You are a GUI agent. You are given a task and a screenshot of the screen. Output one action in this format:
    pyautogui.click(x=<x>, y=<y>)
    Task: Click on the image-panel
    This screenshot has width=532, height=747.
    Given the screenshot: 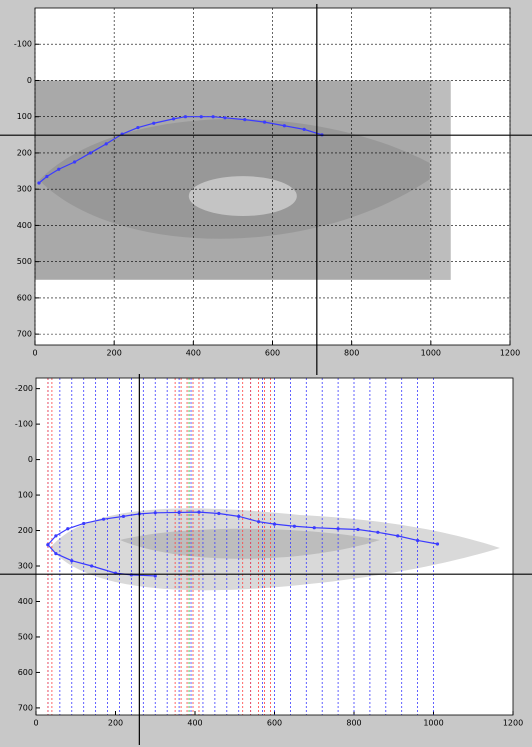 What is the action you would take?
    pyautogui.click(x=440, y=180)
    